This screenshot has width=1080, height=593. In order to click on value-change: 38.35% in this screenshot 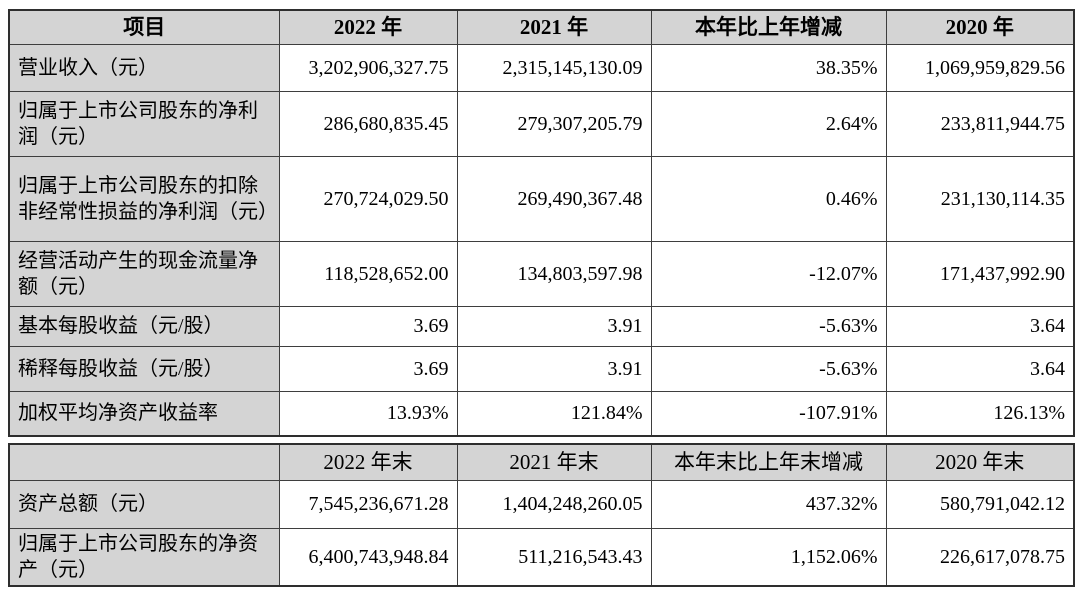, I will do `click(768, 67)`.